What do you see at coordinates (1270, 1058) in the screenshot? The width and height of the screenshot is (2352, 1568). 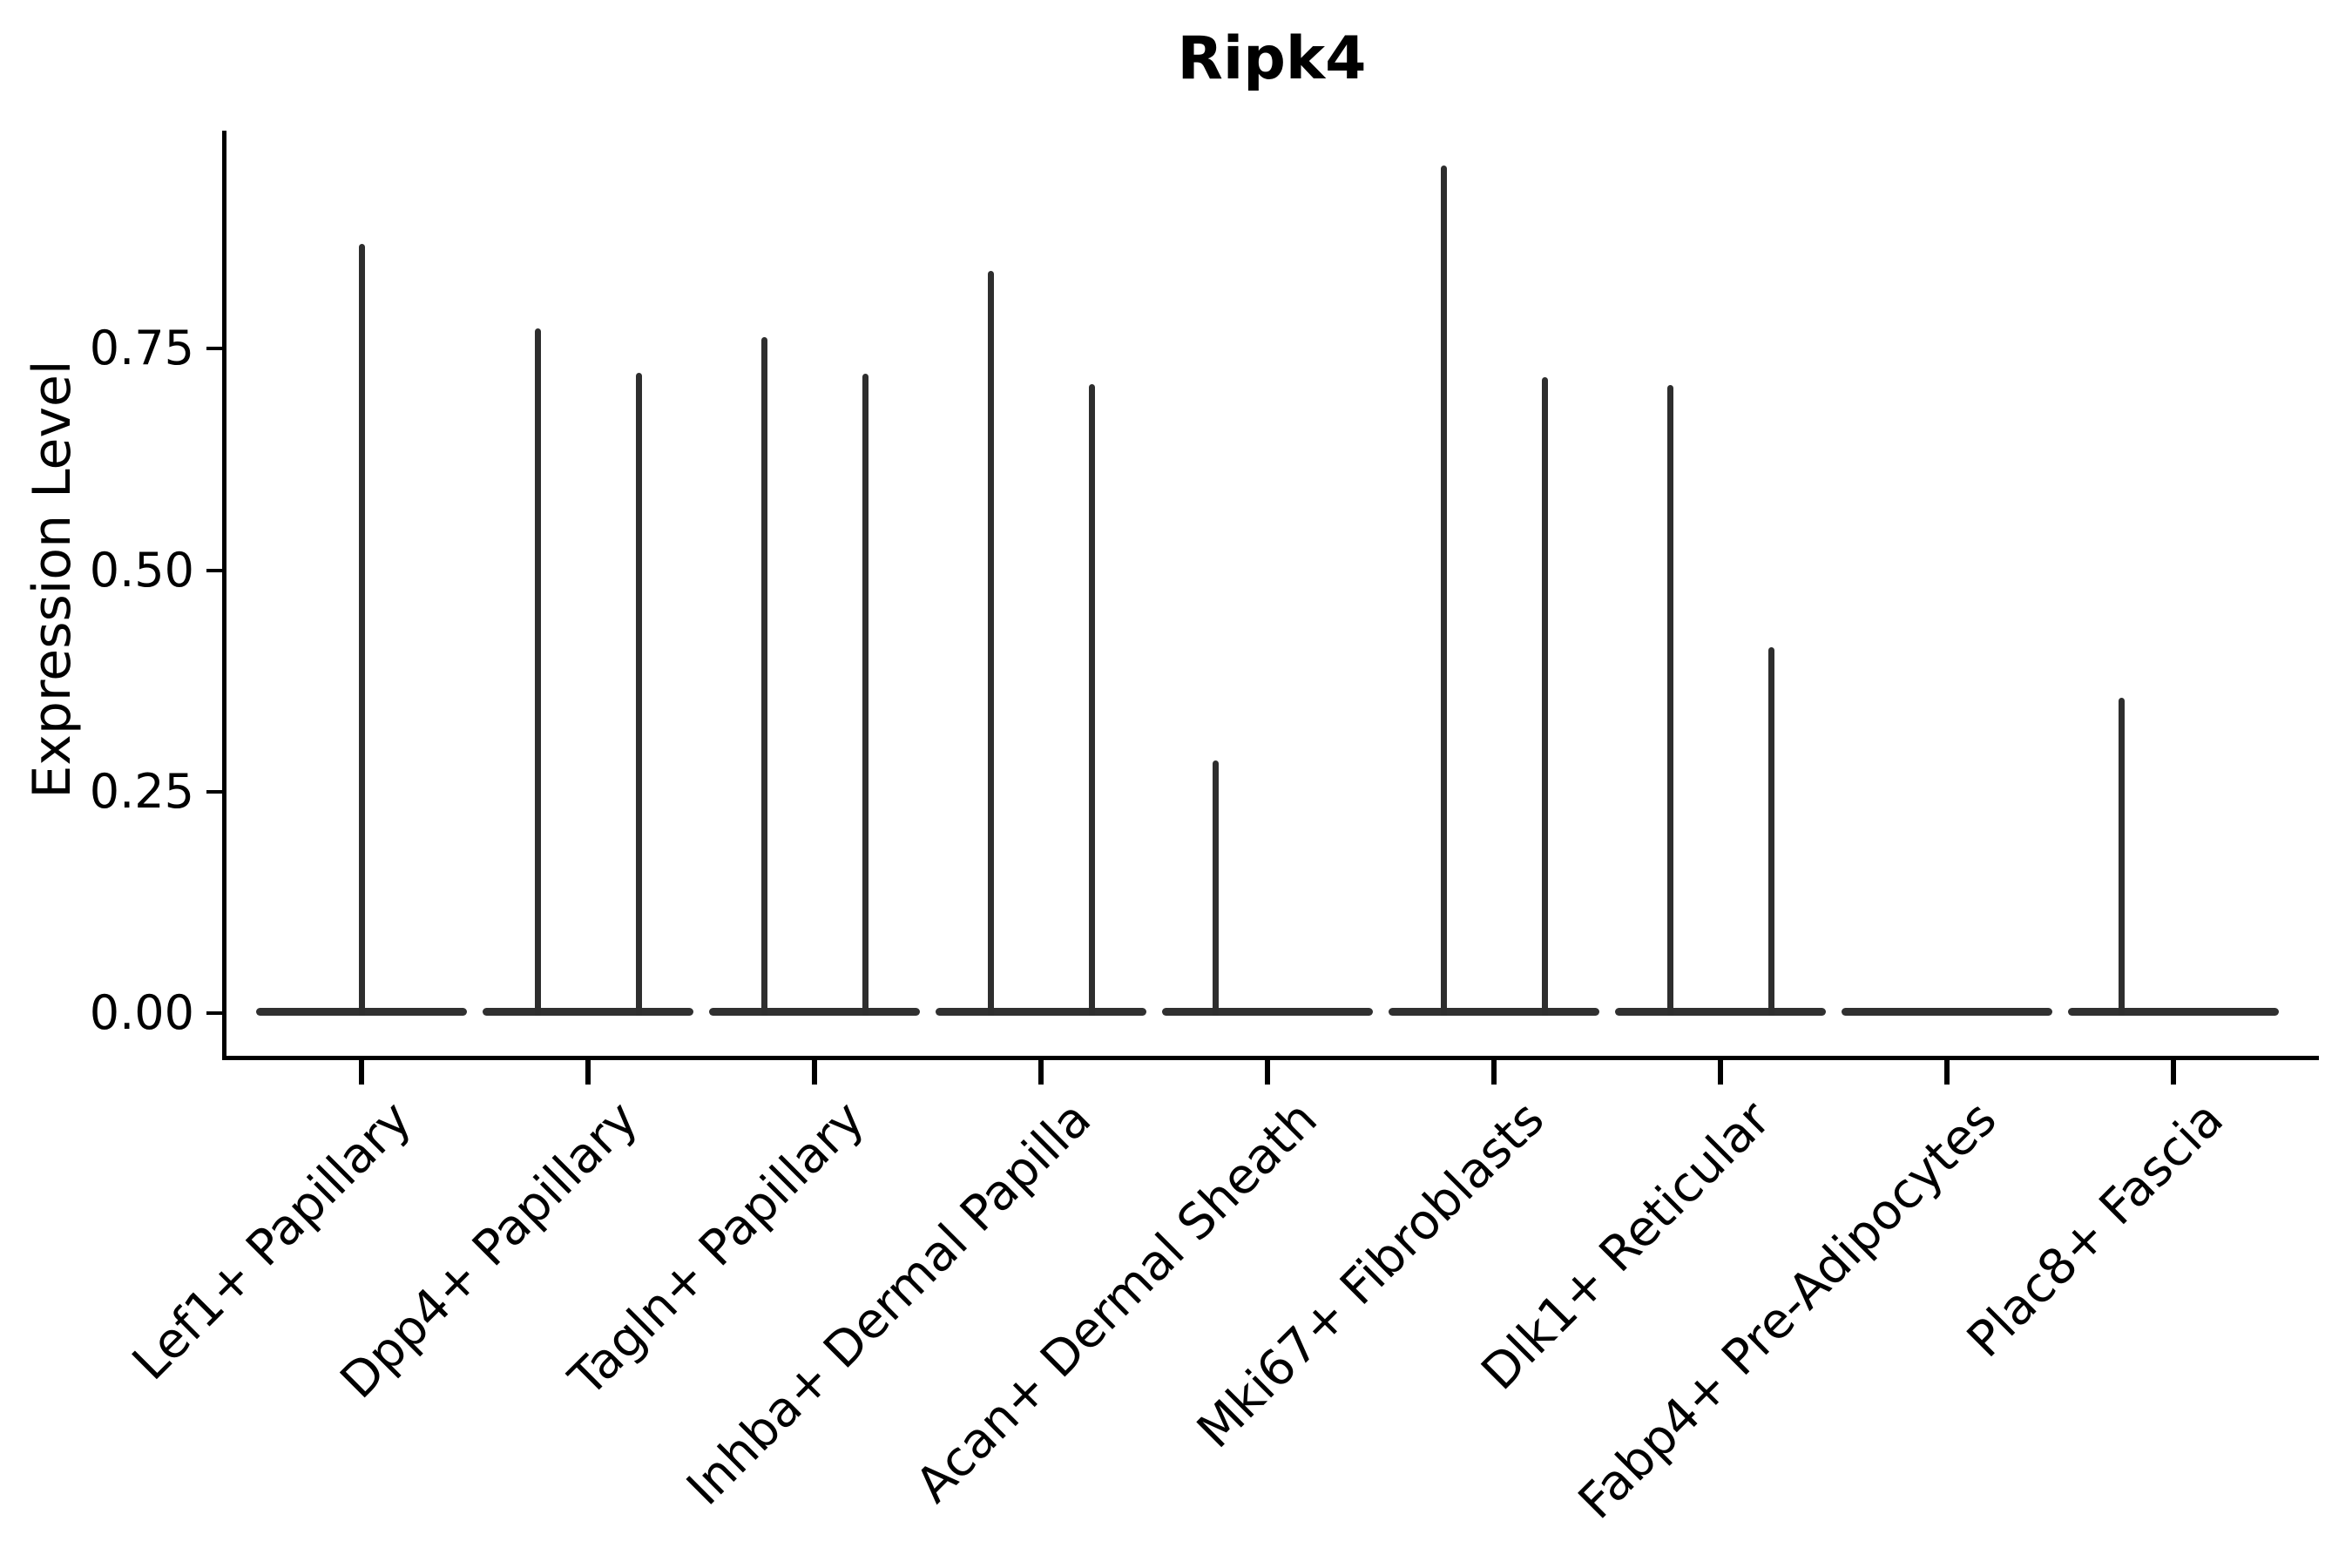 I see `x-axis-spine` at bounding box center [1270, 1058].